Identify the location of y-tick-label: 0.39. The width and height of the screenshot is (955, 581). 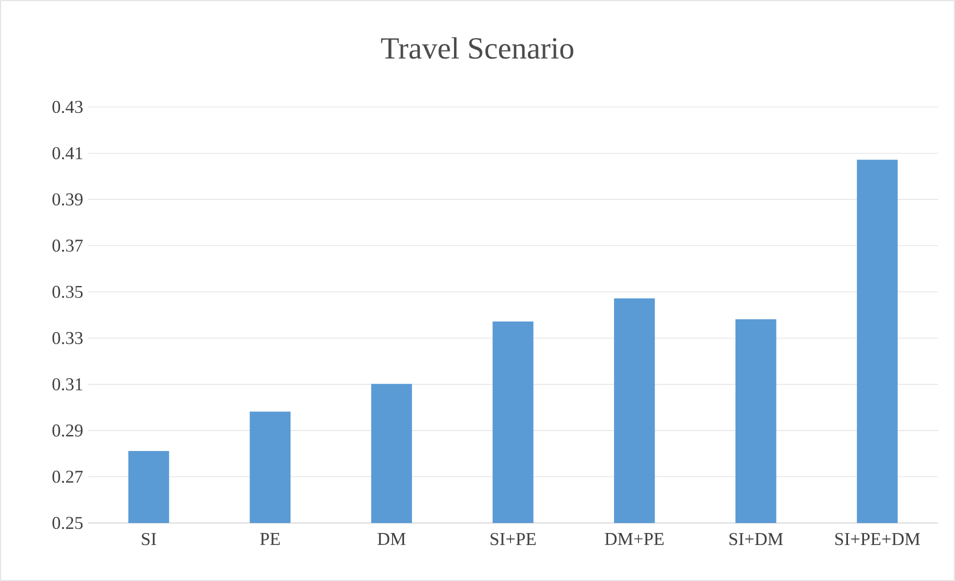
(67, 199).